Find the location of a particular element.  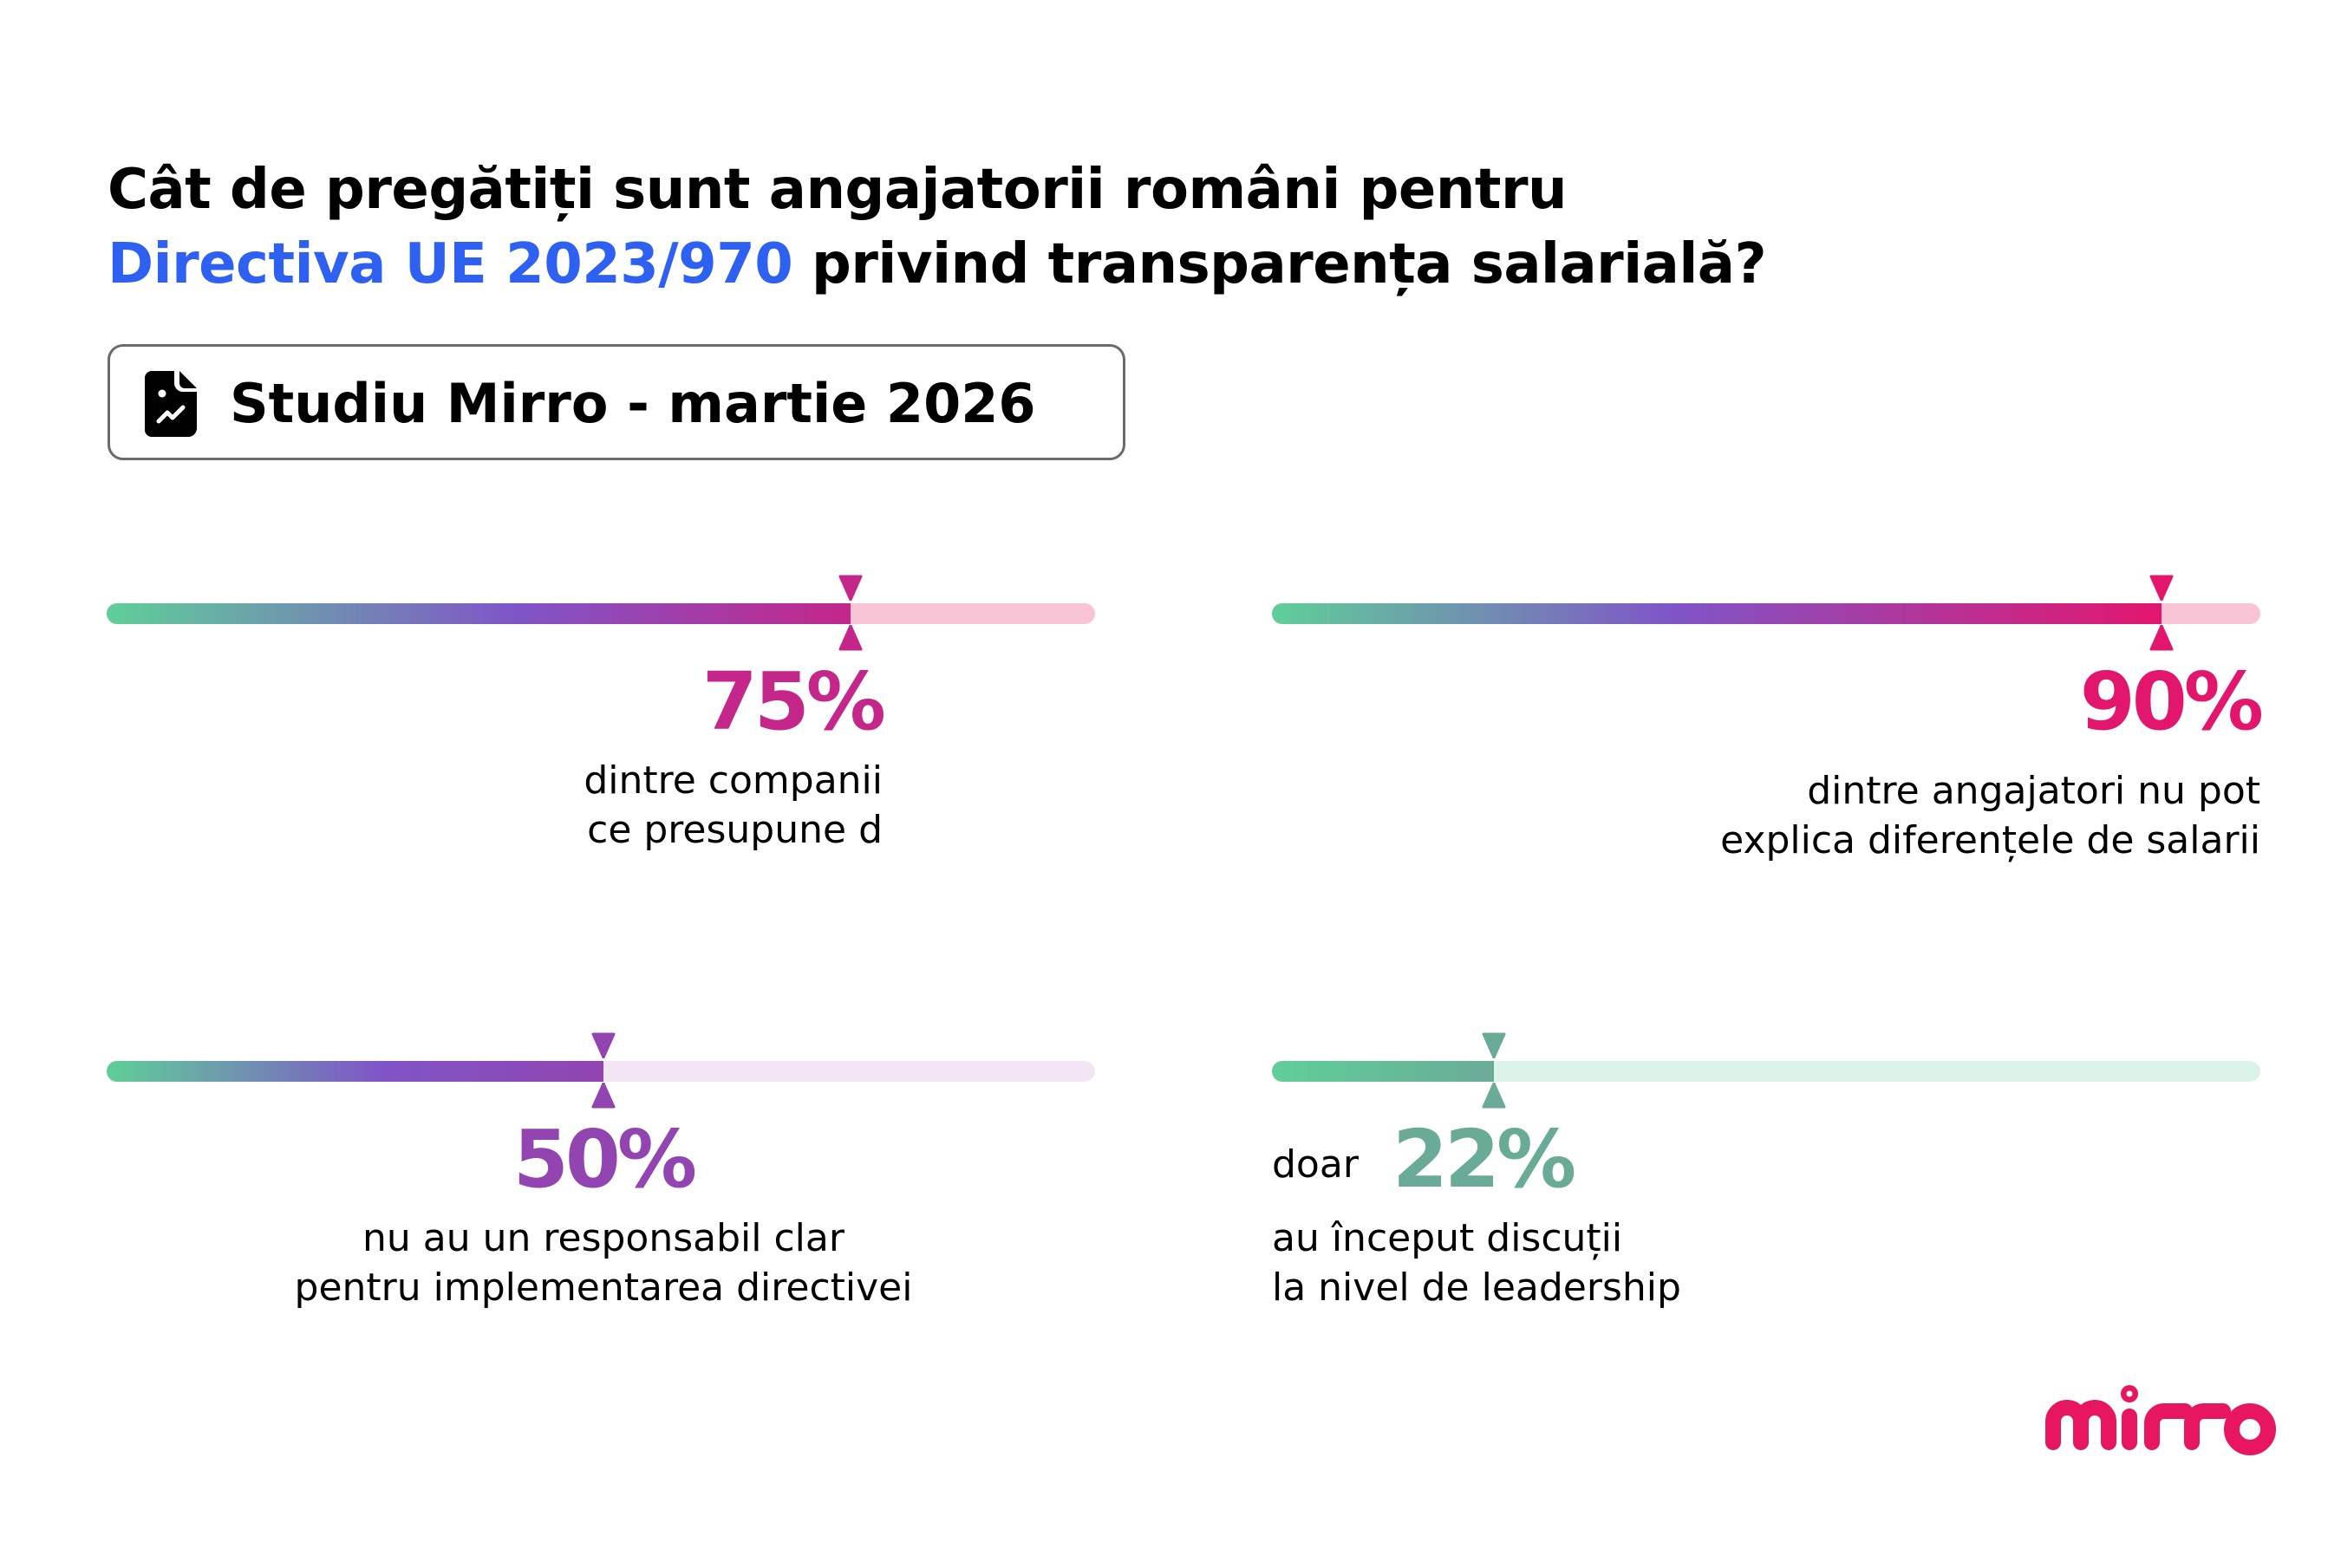

stat-prefix-4: doar is located at coordinates (1315, 1164).